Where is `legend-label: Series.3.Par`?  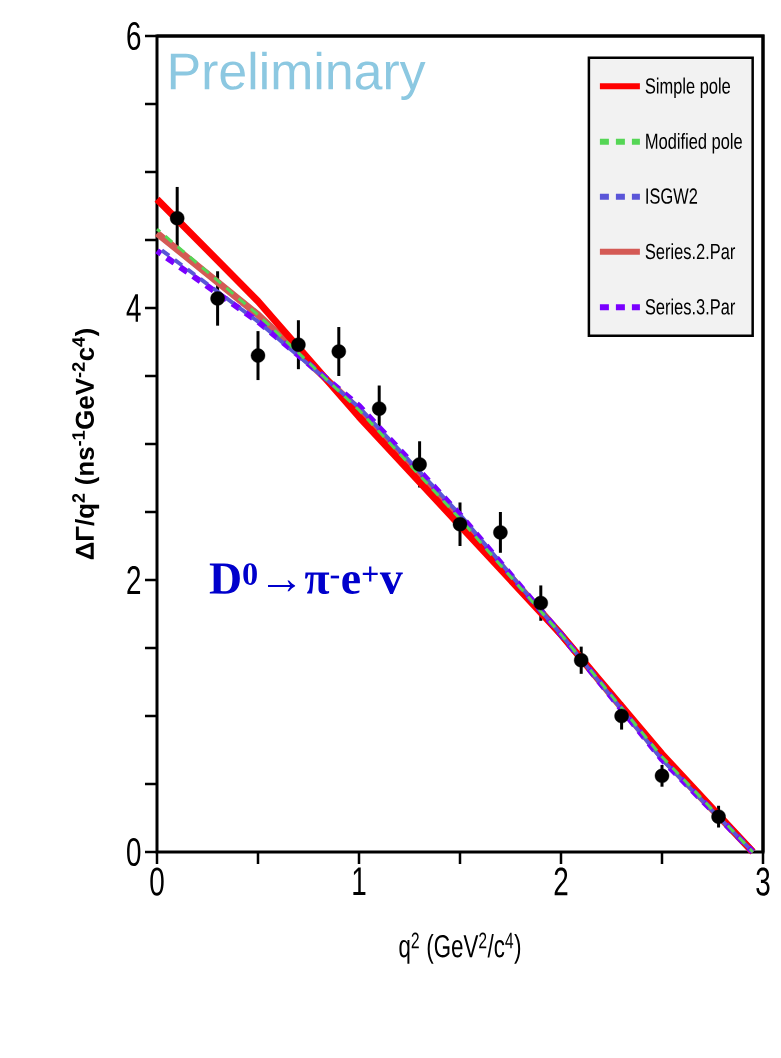 legend-label: Series.3.Par is located at coordinates (690, 306).